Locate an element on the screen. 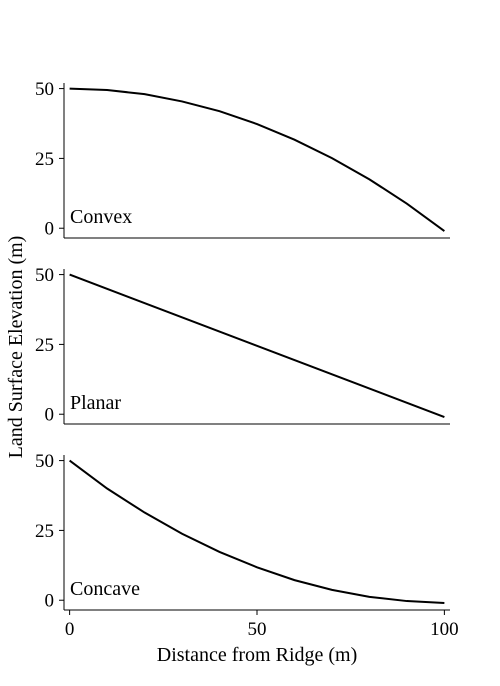 This screenshot has width=500, height=686. concave-y-tick-label: 0 is located at coordinates (50, 601).